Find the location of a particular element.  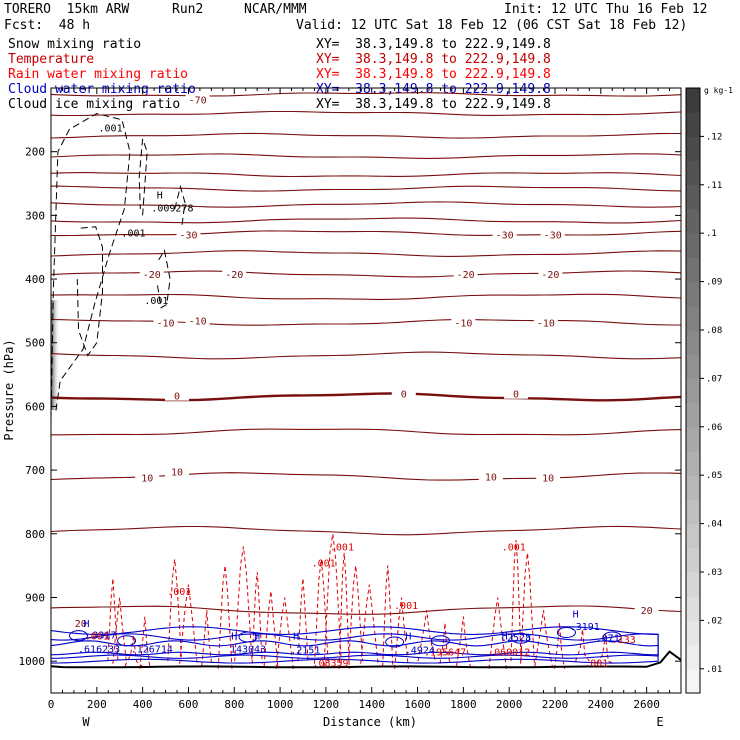

colorbar-tick-label: .04 is located at coordinates (714, 525).